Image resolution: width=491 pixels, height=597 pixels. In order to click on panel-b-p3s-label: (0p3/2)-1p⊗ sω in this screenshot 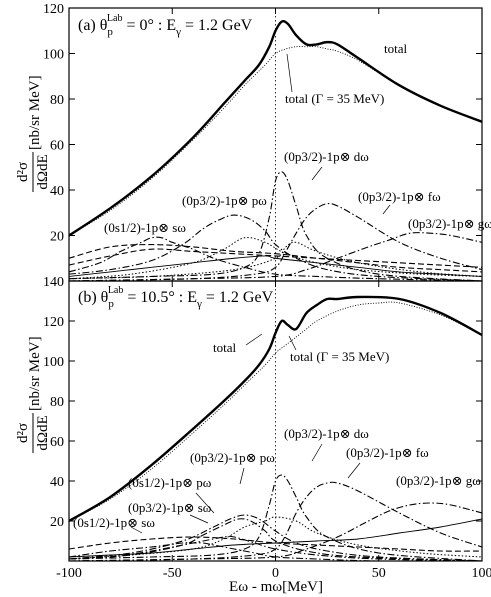, I will do `click(170, 507)`.